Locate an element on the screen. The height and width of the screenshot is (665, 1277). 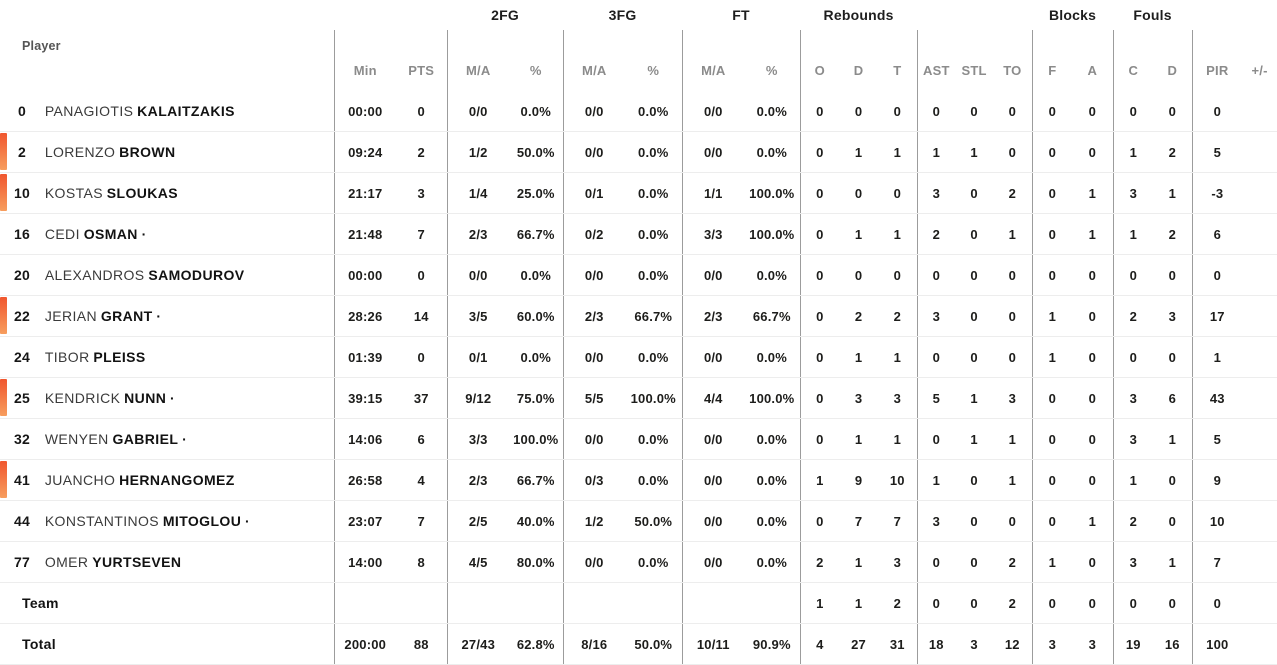
group-header-fouls: Fouls is located at coordinates (1152, 15).